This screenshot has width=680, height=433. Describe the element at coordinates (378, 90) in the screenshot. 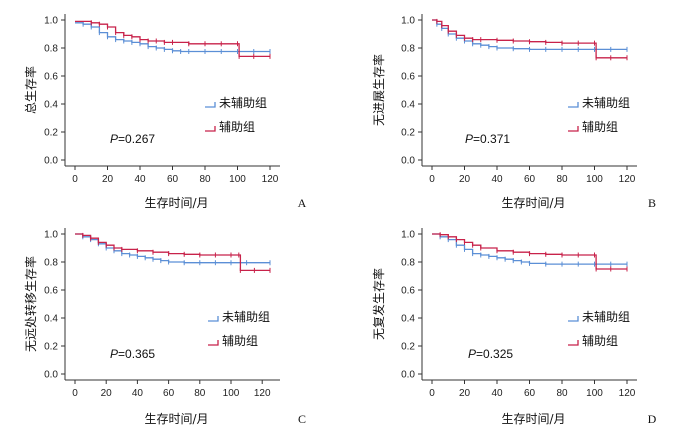

I see `y-axis-title: 无进展生存率` at that location.